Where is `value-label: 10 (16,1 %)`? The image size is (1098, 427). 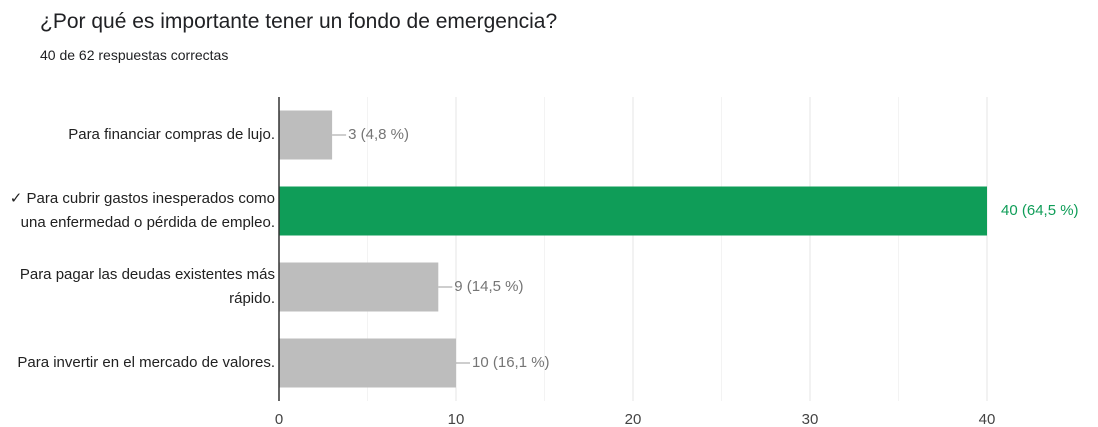
value-label: 10 (16,1 %) is located at coordinates (511, 362).